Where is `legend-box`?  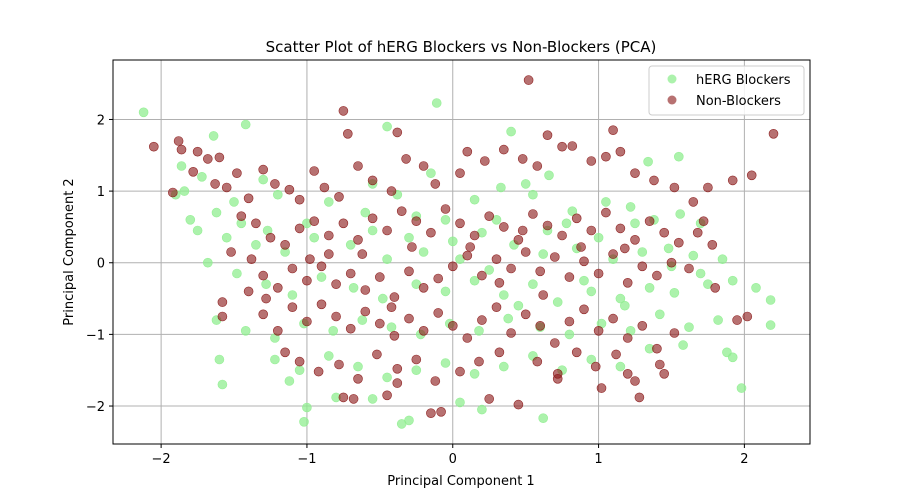
legend-box is located at coordinates (726, 90).